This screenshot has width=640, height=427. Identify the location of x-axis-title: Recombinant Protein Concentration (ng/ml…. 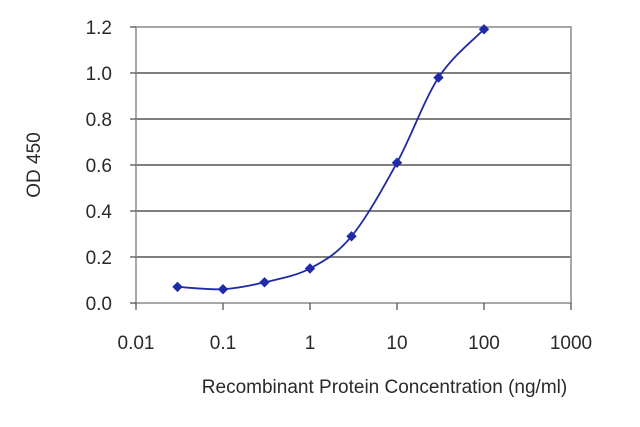
(384, 387).